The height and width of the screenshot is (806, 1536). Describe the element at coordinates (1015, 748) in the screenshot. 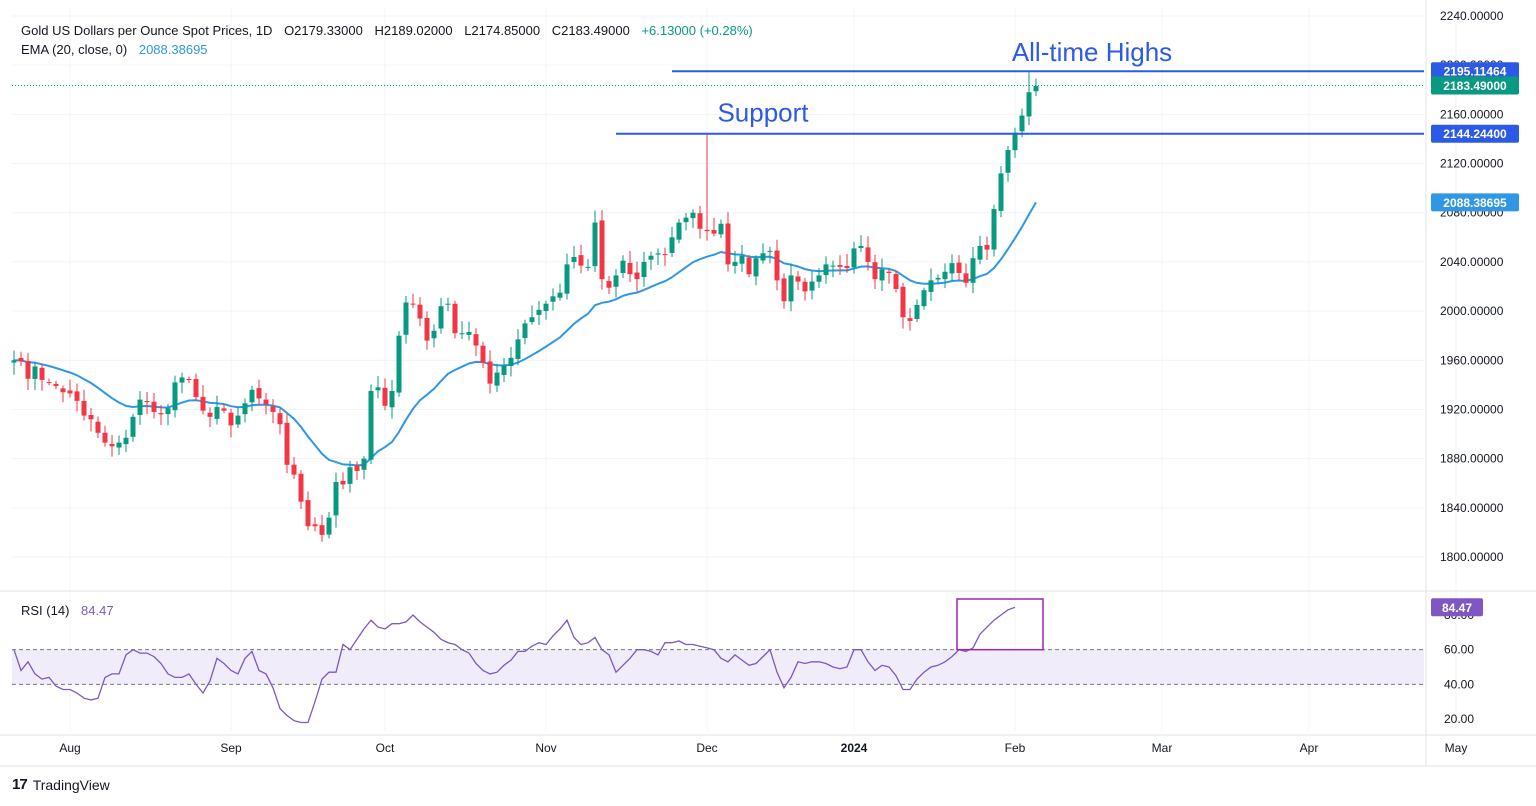

I see `time-tick-label: Feb` at that location.